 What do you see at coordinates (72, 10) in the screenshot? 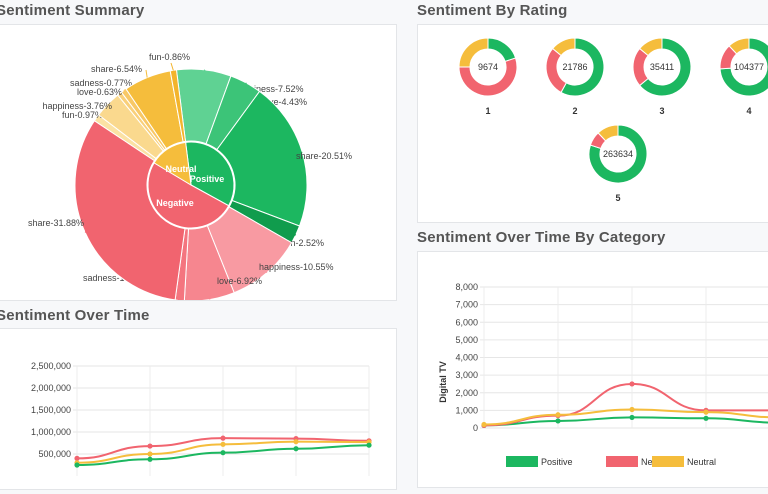
I see `summary-title: Sentiment Summary` at bounding box center [72, 10].